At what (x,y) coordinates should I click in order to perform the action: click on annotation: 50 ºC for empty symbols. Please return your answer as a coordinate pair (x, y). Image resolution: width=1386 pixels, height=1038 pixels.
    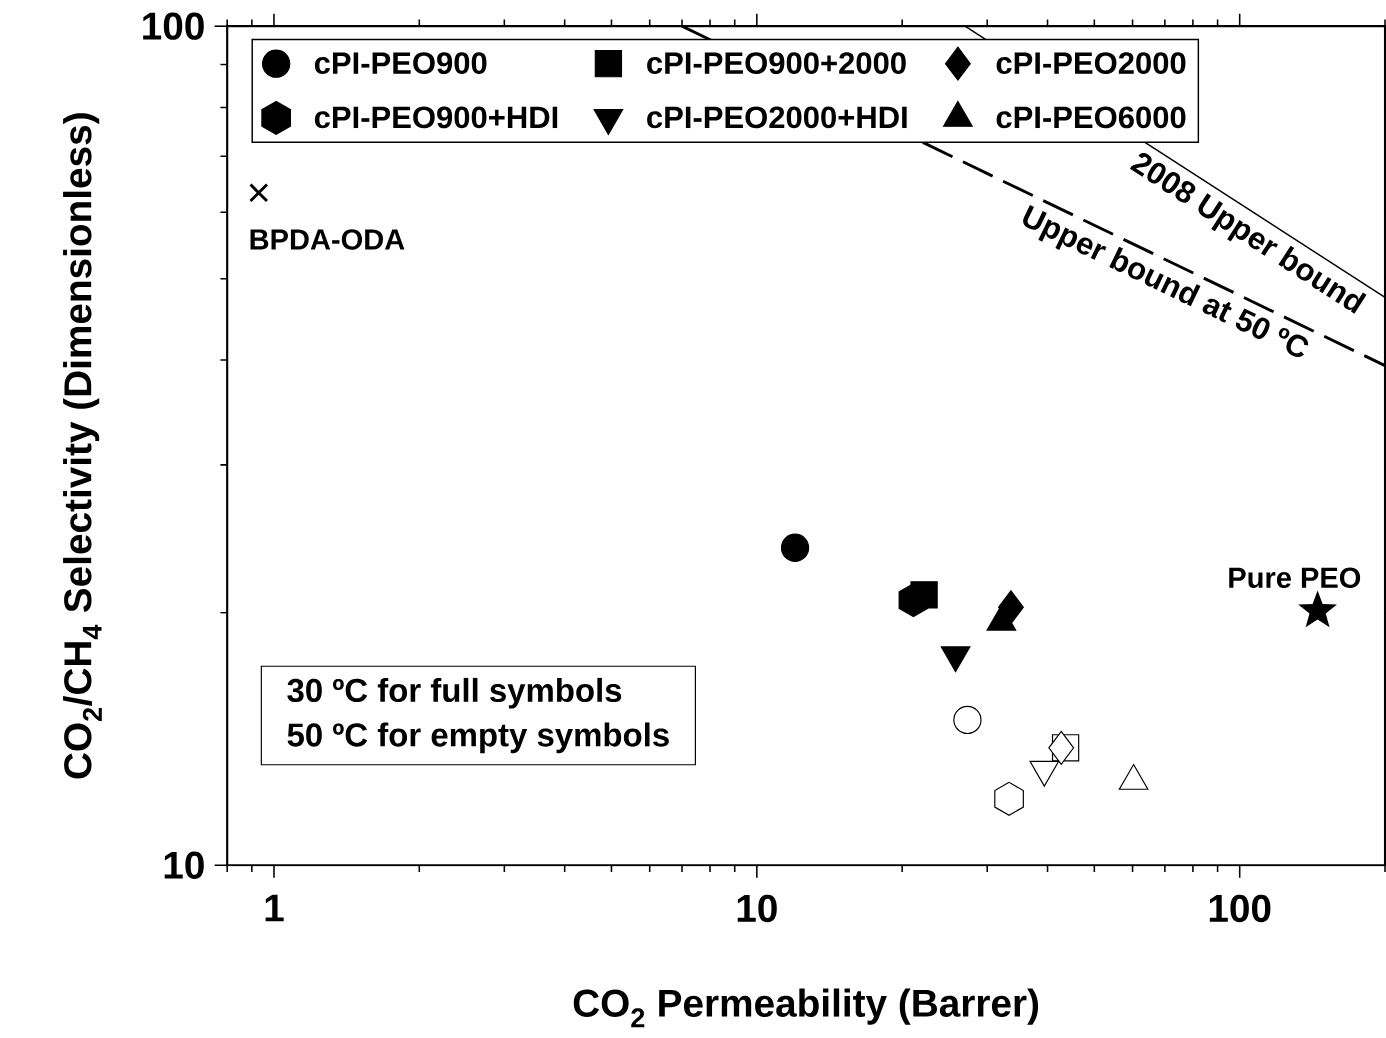
    Looking at the image, I should click on (478, 738).